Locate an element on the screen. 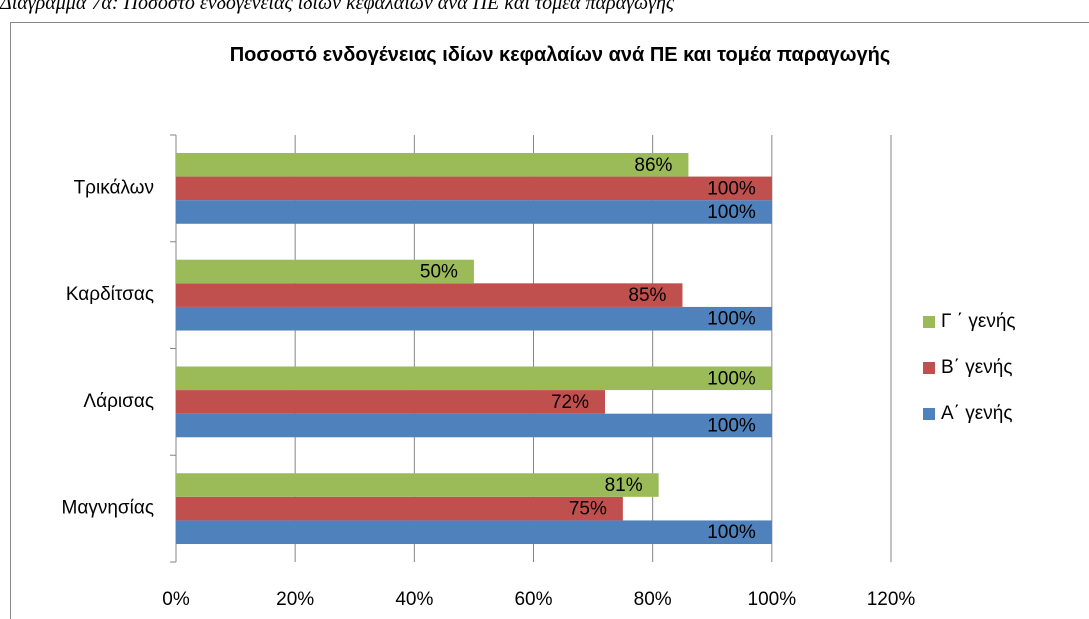  legend-label: Α΄ γενής is located at coordinates (976, 413).